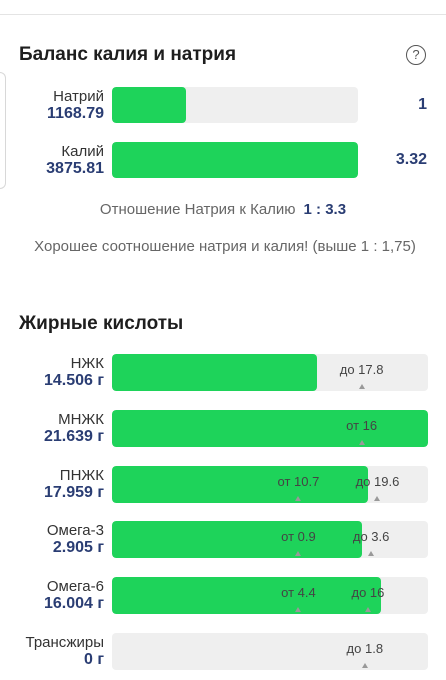 The height and width of the screenshot is (680, 446). What do you see at coordinates (298, 481) in the screenshot?
I see `range-marker-label: от 10.7` at bounding box center [298, 481].